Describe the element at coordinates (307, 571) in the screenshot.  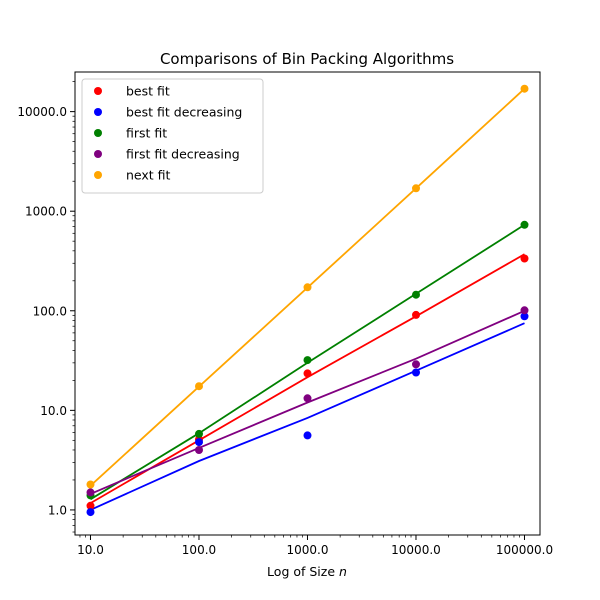
I see `x-axis-label: Log of Size n` at that location.